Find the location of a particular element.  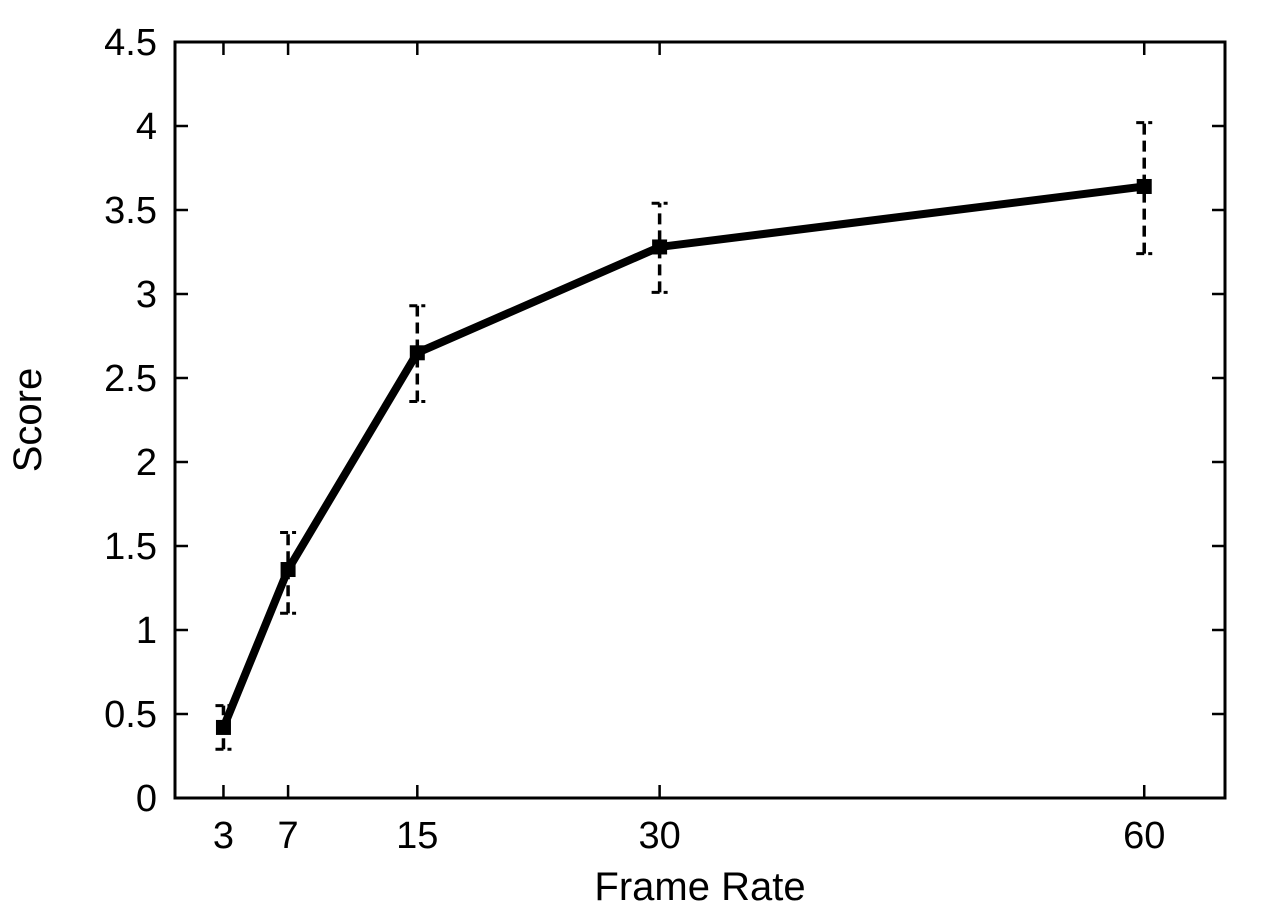

x-tick-label: 15 is located at coordinates (417, 836).